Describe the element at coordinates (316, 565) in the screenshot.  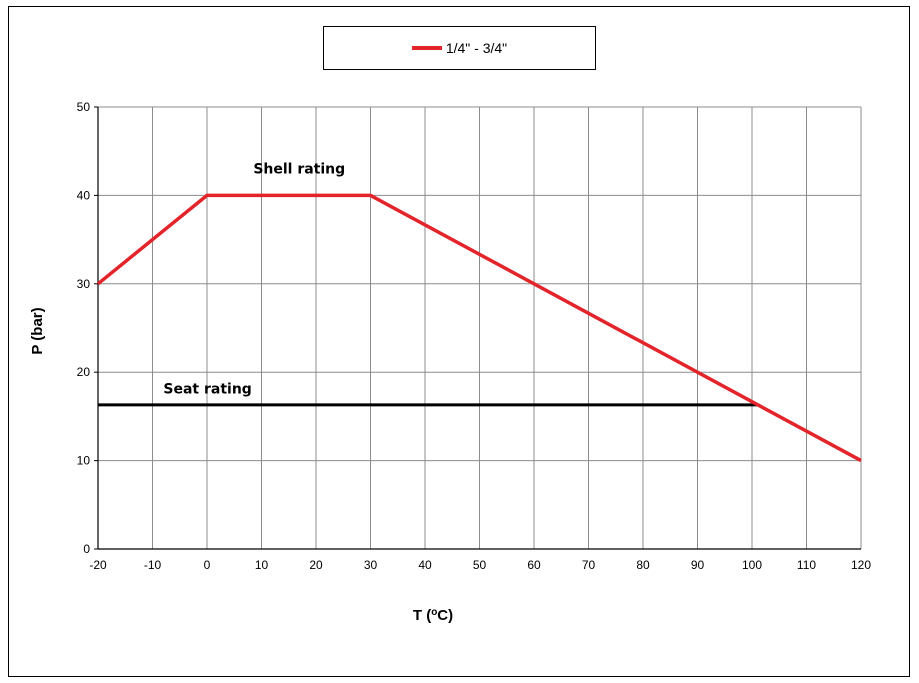
I see `x-tick-label: 20` at that location.